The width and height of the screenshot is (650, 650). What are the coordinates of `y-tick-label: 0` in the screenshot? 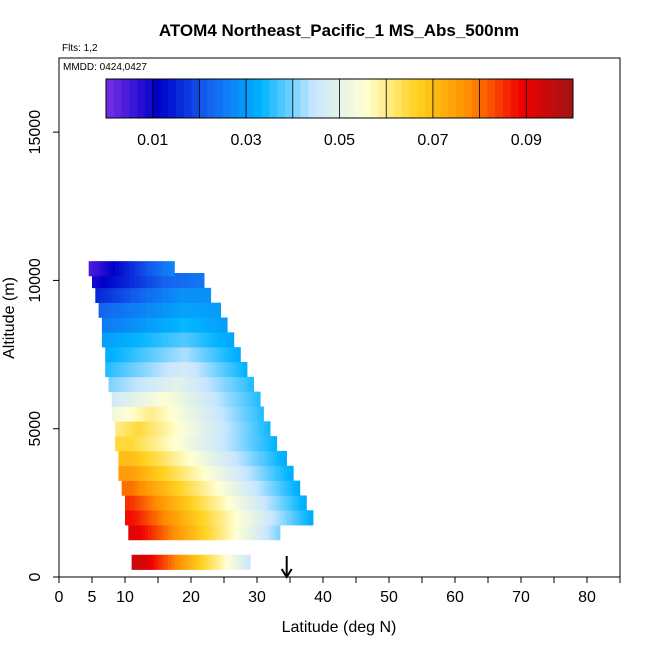 It's located at (35, 576).